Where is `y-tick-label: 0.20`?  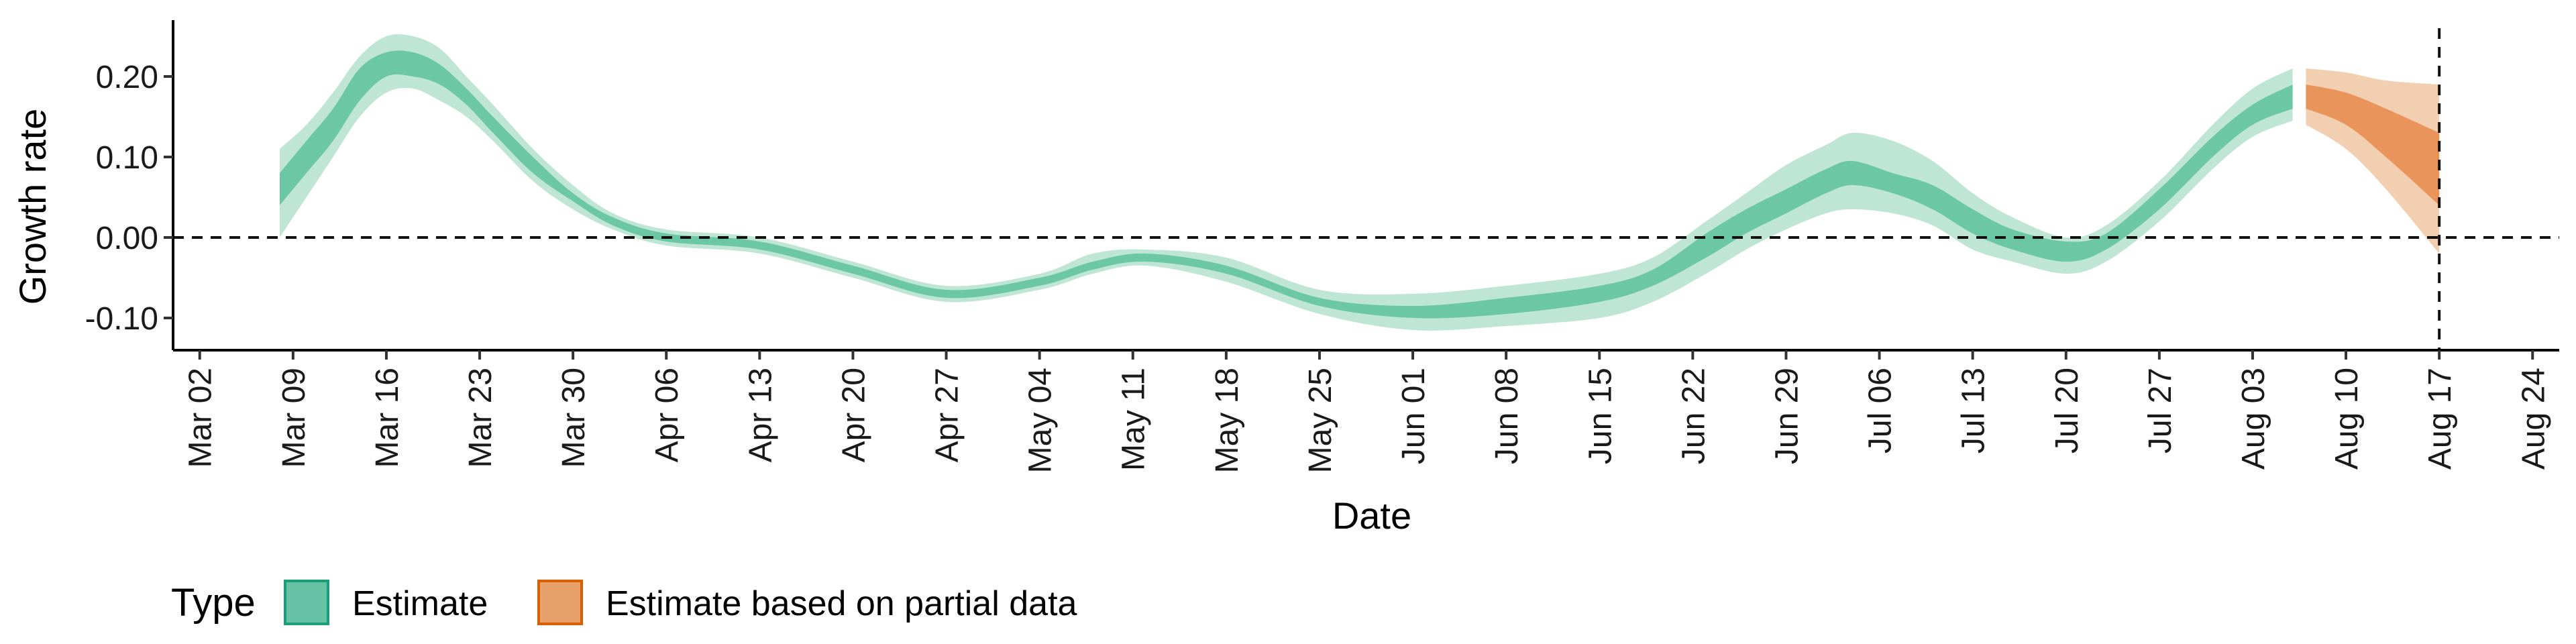
y-tick-label: 0.20 is located at coordinates (127, 77).